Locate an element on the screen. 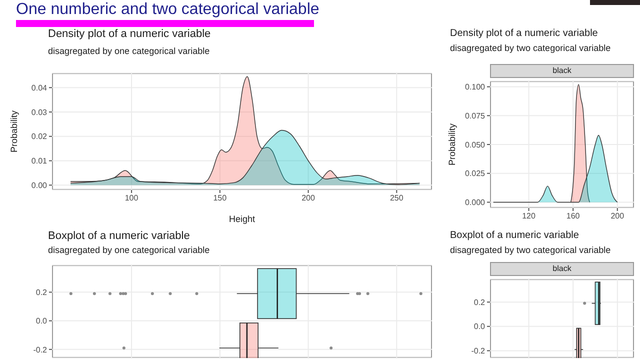  x-tick-label: 150 is located at coordinates (220, 198).